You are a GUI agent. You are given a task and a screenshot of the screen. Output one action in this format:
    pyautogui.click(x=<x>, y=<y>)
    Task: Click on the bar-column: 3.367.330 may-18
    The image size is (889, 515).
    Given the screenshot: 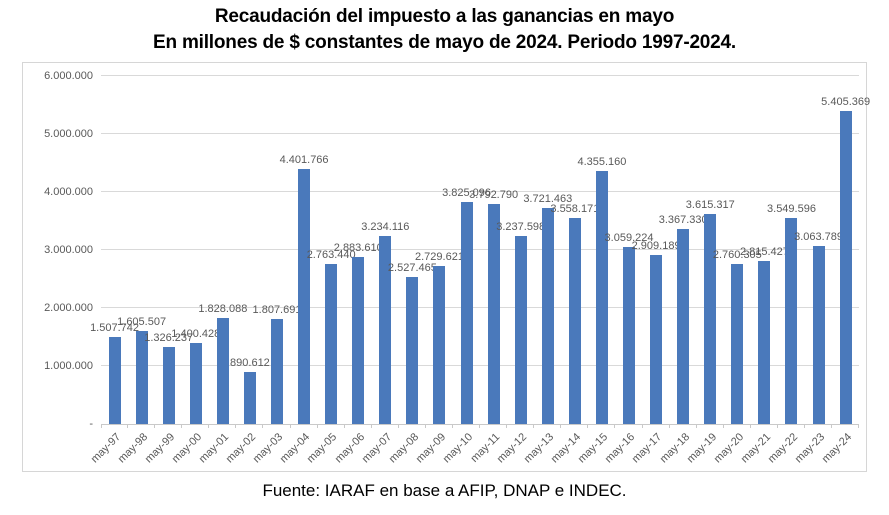 What is the action you would take?
    pyautogui.click(x=682, y=271)
    